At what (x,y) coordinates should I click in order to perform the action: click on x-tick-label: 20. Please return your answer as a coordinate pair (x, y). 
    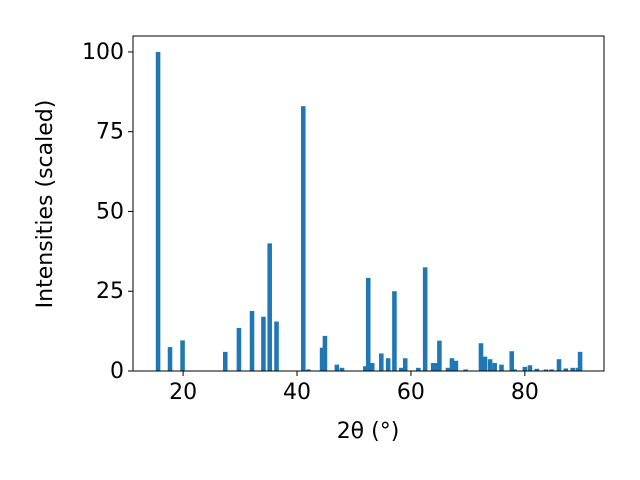
    Looking at the image, I should click on (183, 392).